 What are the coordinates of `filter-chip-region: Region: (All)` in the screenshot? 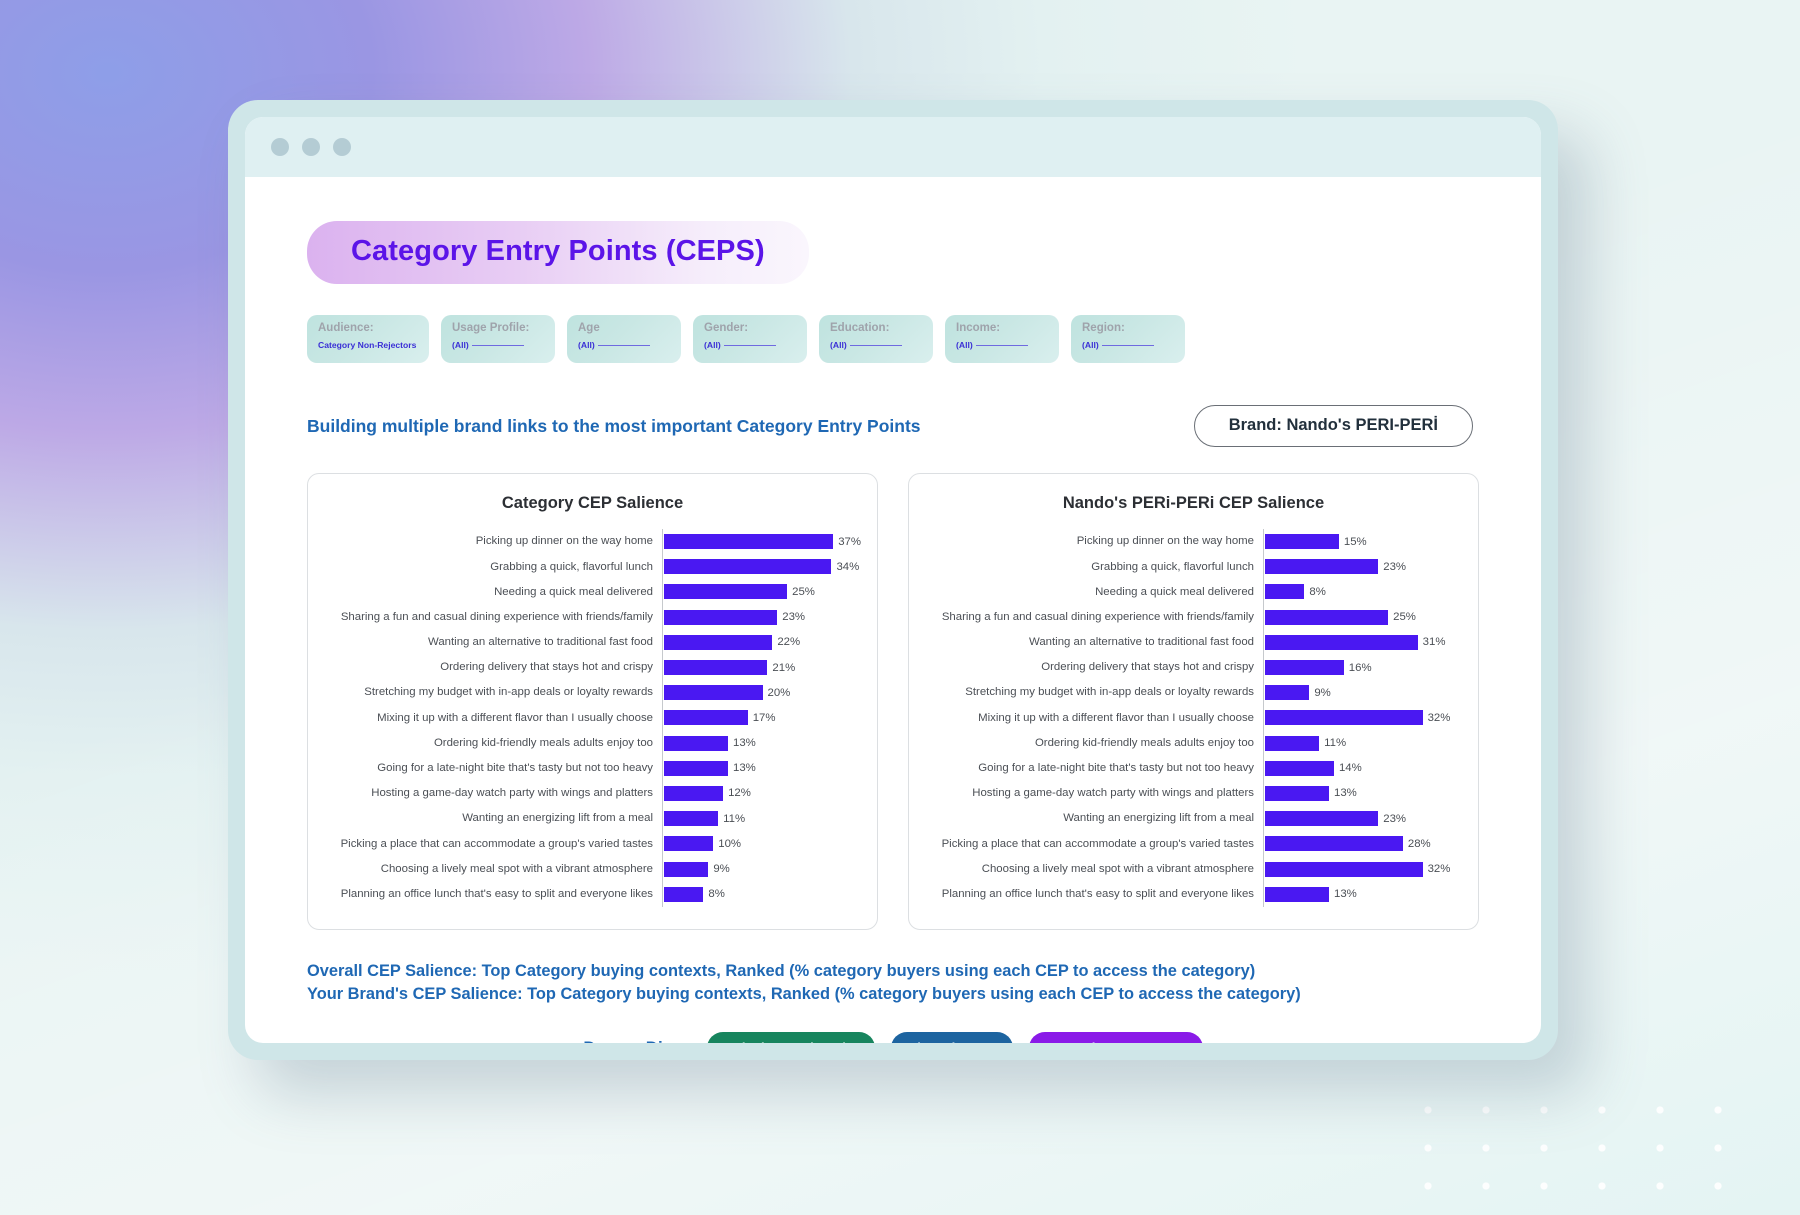 It's located at (1128, 339).